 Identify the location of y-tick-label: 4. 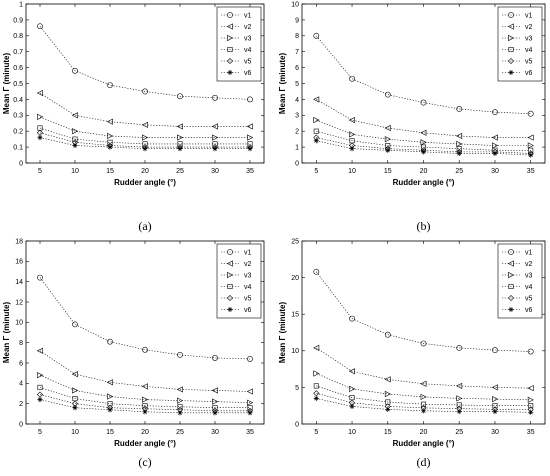
(21, 384).